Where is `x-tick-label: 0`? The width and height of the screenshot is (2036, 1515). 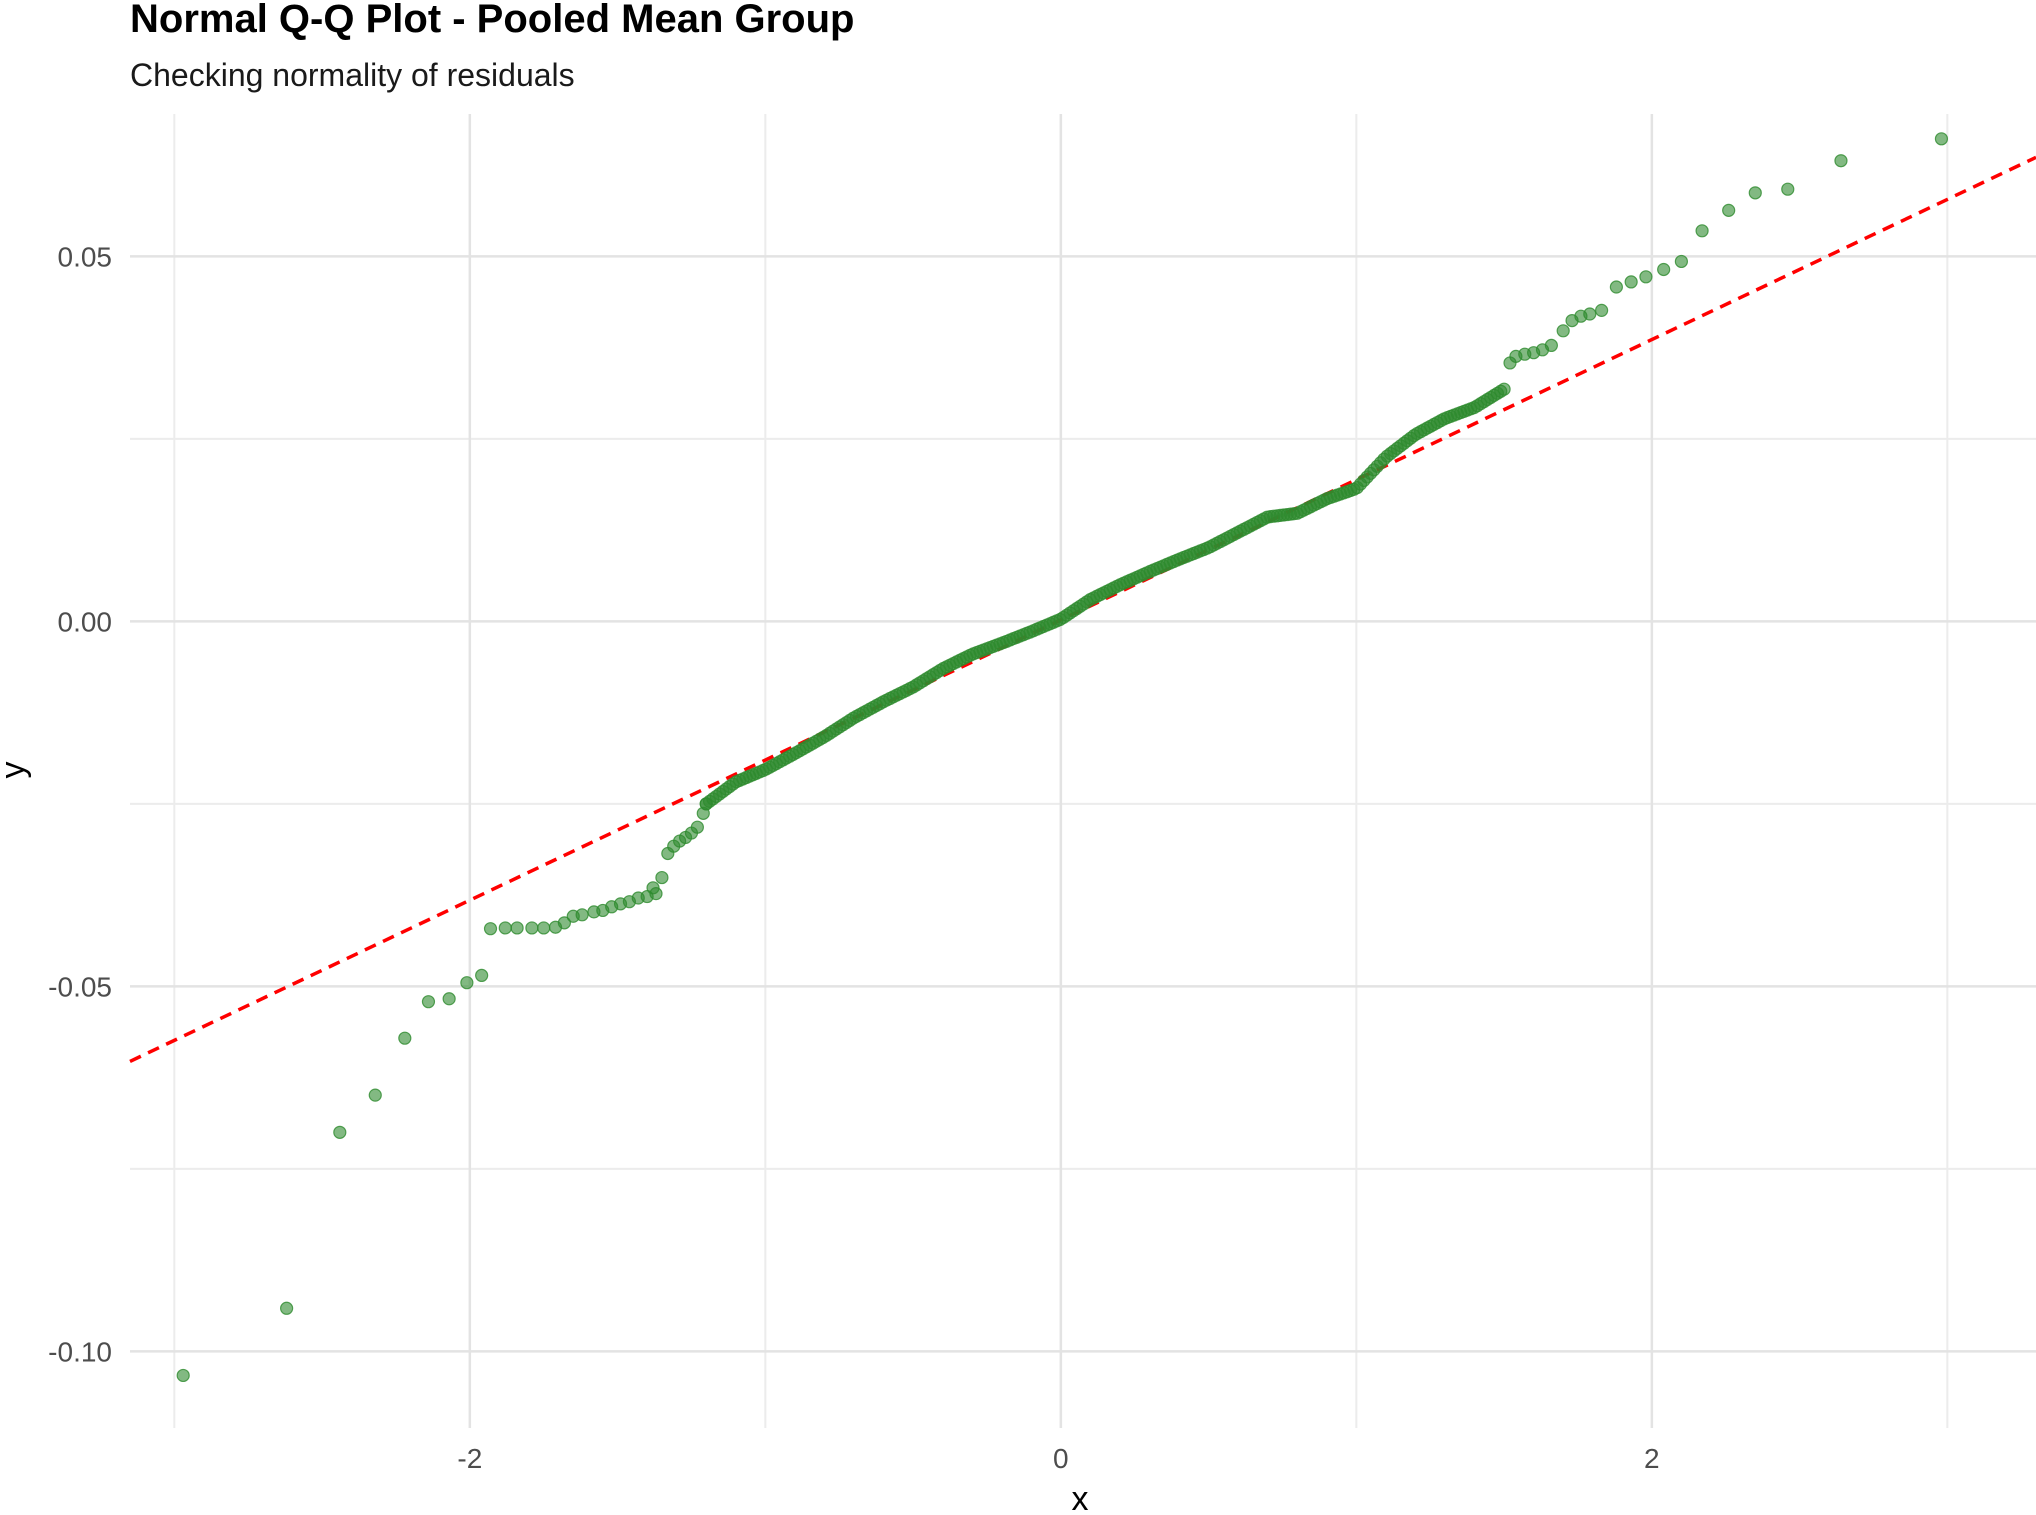 x-tick-label: 0 is located at coordinates (1061, 1458).